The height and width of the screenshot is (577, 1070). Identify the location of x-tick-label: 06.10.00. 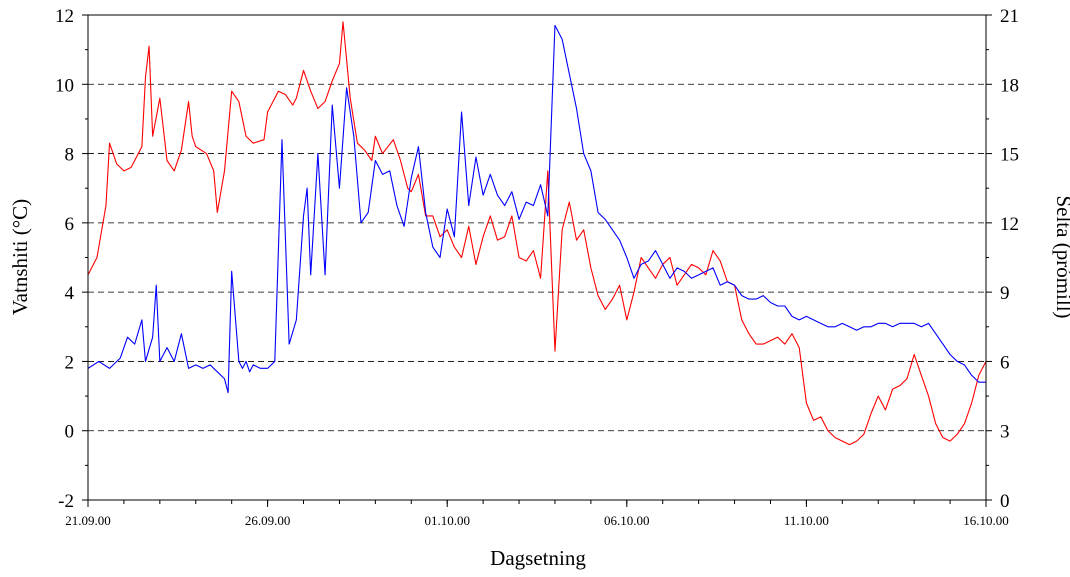
(627, 520).